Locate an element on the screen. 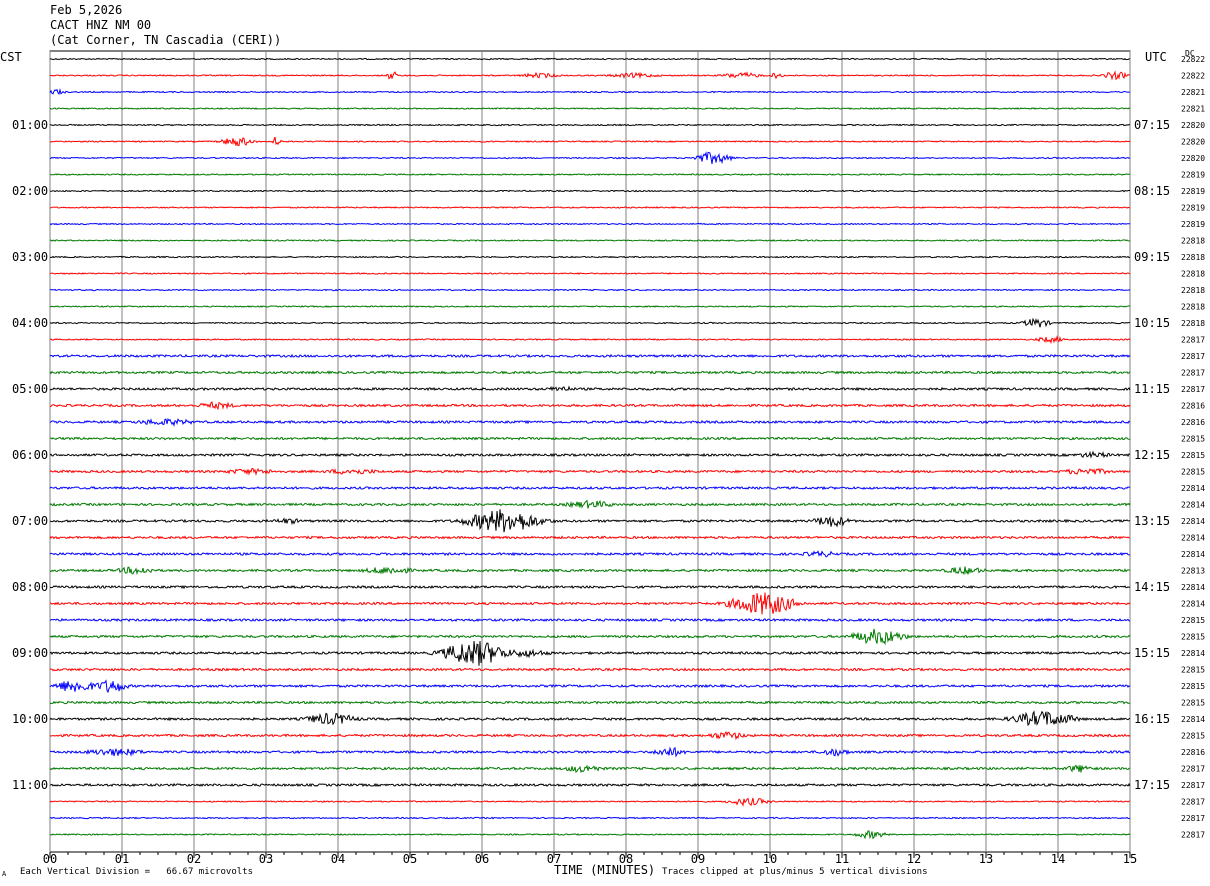 This screenshot has height=886, width=1210. cst-time-label: 04:00 is located at coordinates (30, 323).